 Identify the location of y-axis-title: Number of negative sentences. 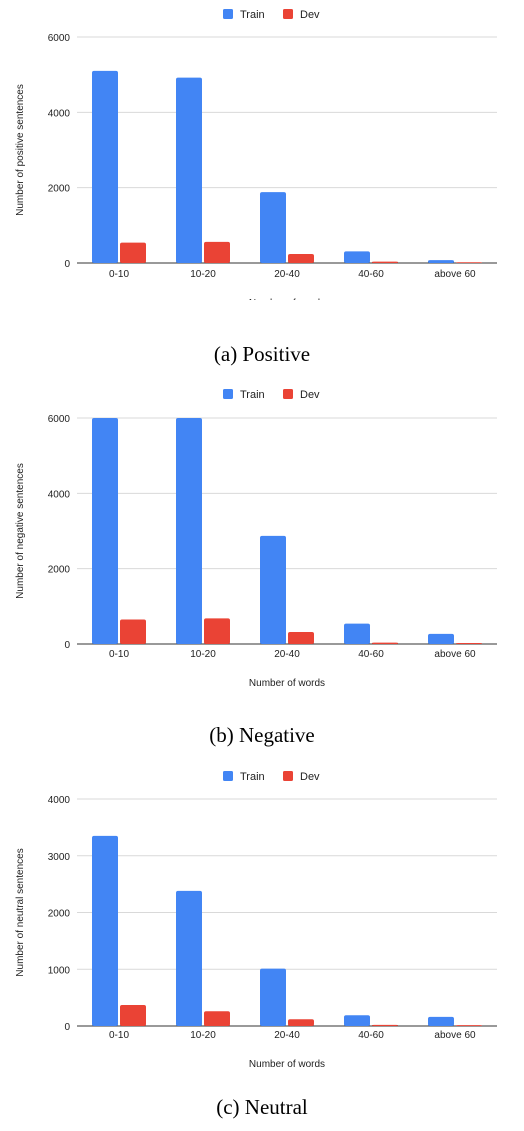
(20, 531).